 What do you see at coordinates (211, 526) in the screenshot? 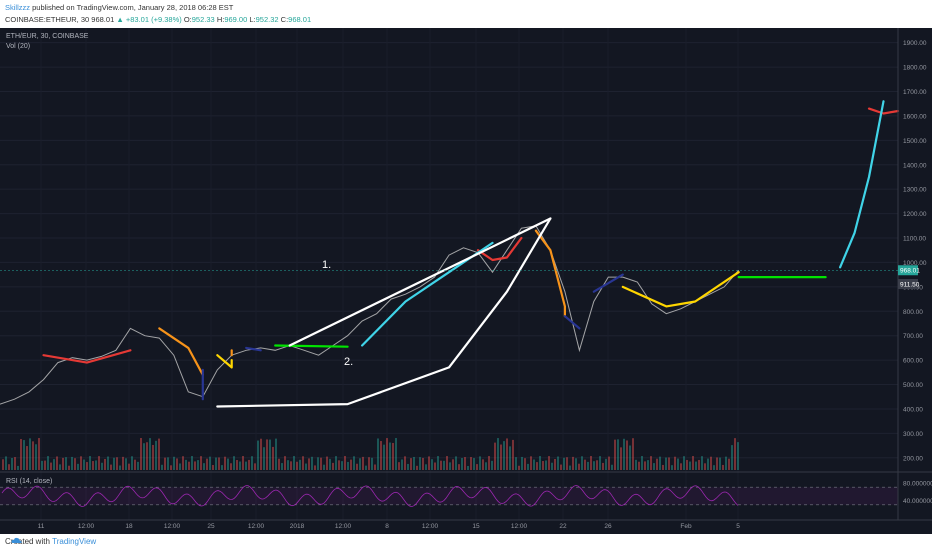
I see `time-tick-label: 25` at bounding box center [211, 526].